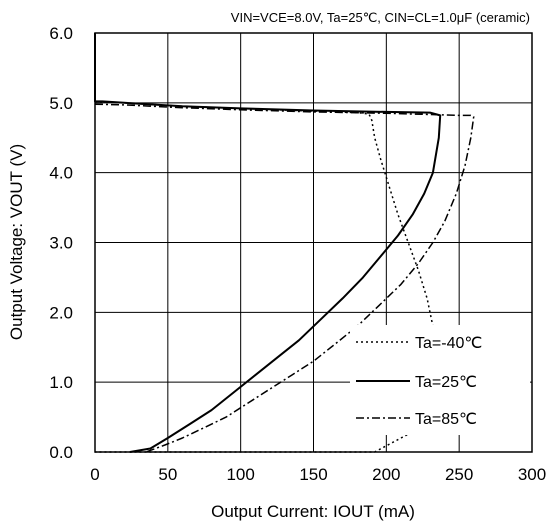 Image resolution: width=552 pixels, height=526 pixels. I want to click on y-tick-label: 5.0, so click(61, 103).